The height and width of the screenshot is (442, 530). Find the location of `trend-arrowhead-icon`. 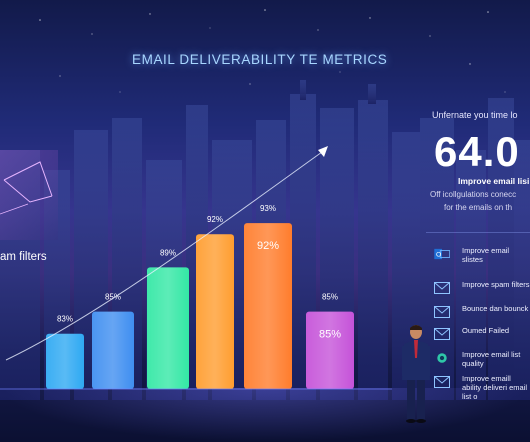

trend-arrowhead-icon is located at coordinates (323, 151).